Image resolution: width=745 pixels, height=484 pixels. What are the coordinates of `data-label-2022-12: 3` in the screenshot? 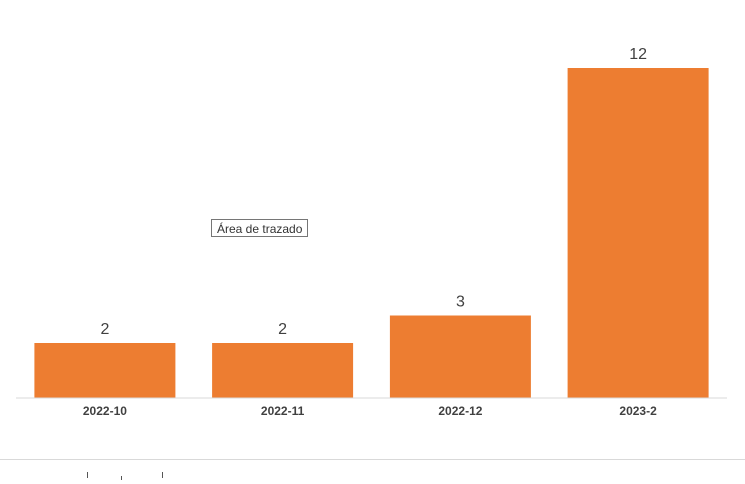 It's located at (460, 302).